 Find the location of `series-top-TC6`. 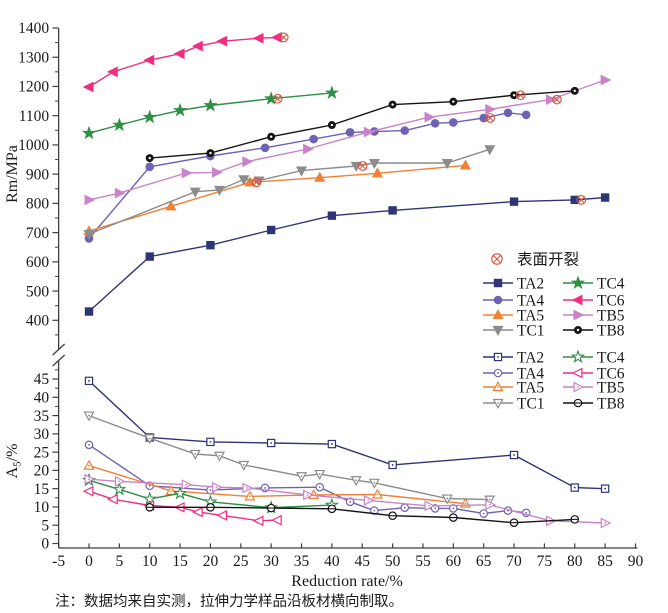

series-top-TC6 is located at coordinates (182, 62).